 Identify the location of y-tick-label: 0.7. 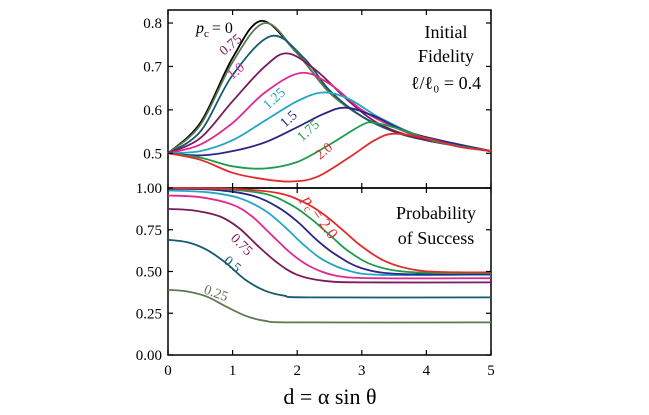
(152, 67).